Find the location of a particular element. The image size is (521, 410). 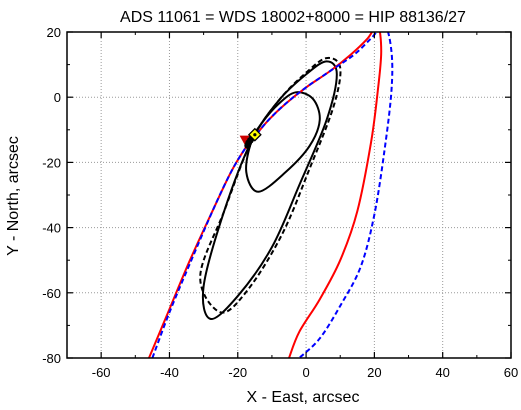

x-axis-label: X - East, arcsec is located at coordinates (303, 397).